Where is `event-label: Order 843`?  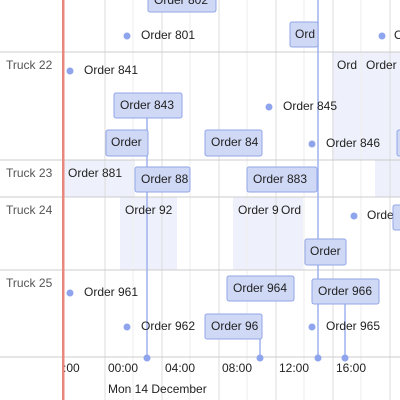 event-label: Order 843 is located at coordinates (147, 105).